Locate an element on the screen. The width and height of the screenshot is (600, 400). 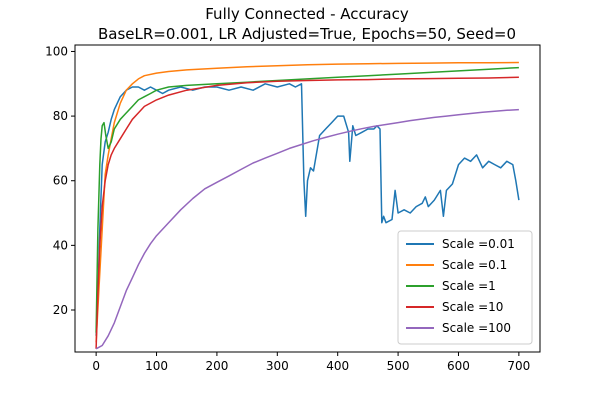
y-tick-label: 60 is located at coordinates (60, 181).